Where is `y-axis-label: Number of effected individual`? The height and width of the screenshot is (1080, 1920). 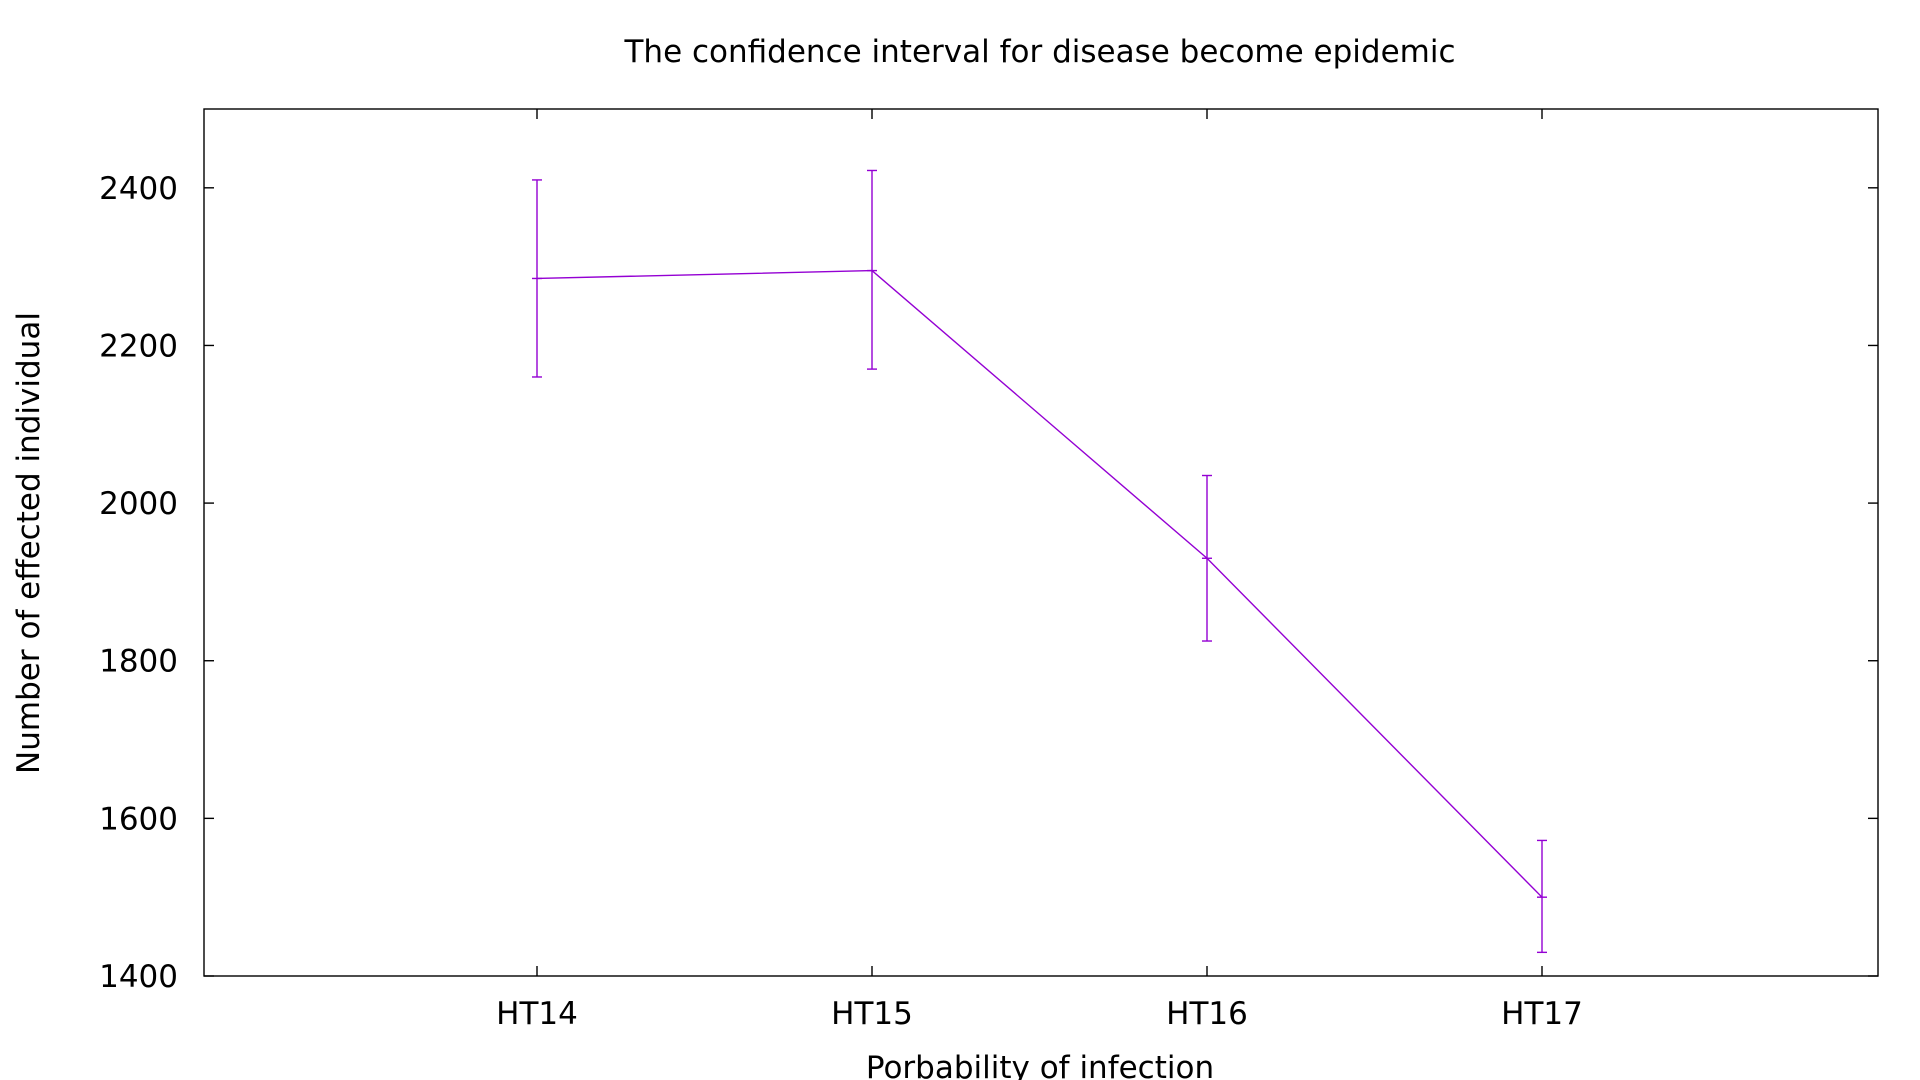
y-axis-label: Number of effected individual is located at coordinates (29, 543).